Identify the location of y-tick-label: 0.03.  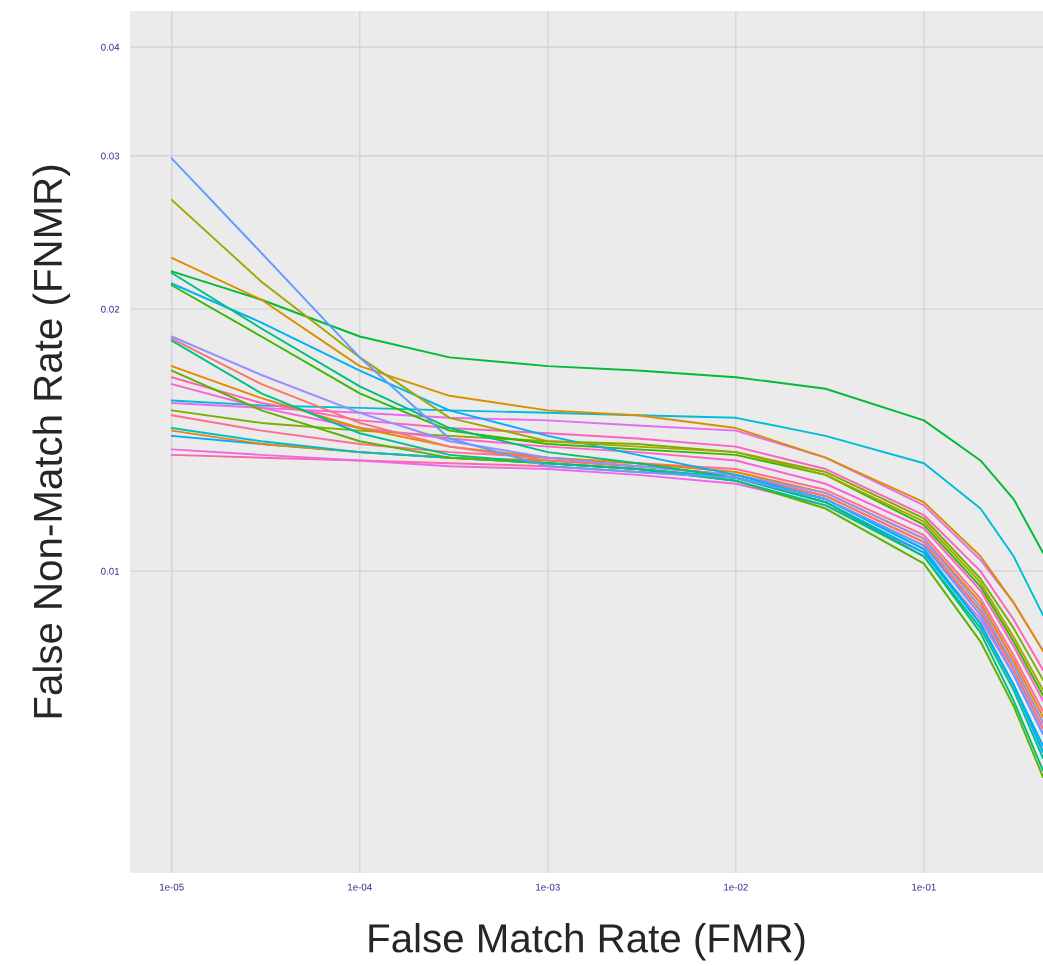
(110, 156).